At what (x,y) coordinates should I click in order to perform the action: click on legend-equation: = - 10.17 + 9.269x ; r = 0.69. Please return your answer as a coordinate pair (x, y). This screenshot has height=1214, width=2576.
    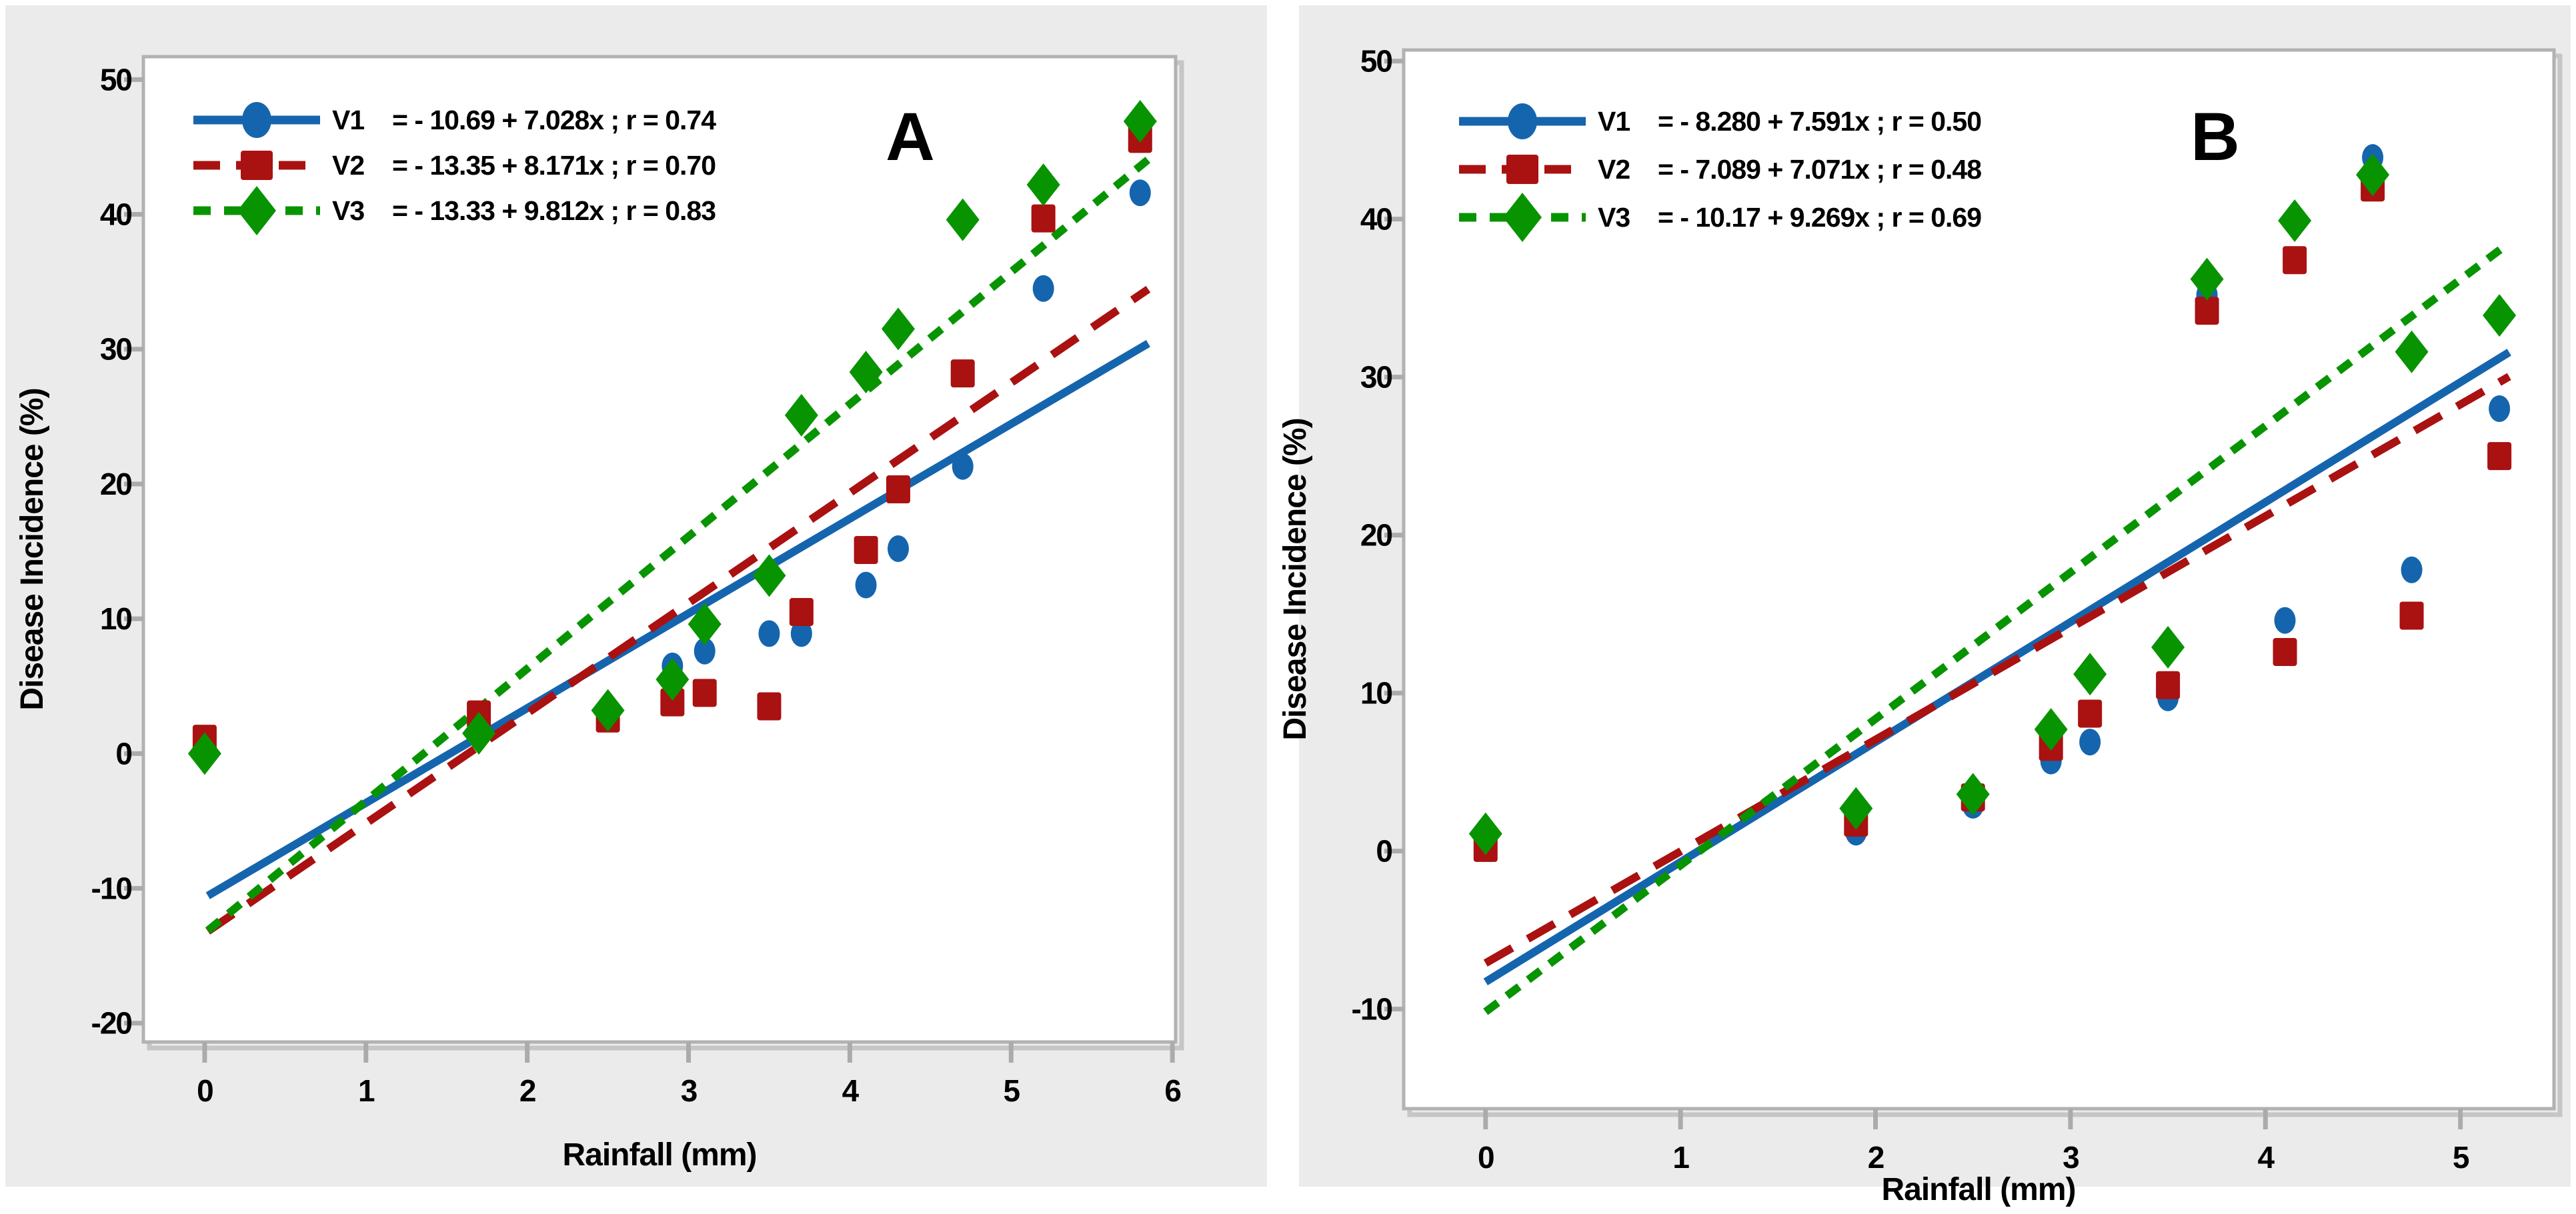
    Looking at the image, I should click on (1819, 217).